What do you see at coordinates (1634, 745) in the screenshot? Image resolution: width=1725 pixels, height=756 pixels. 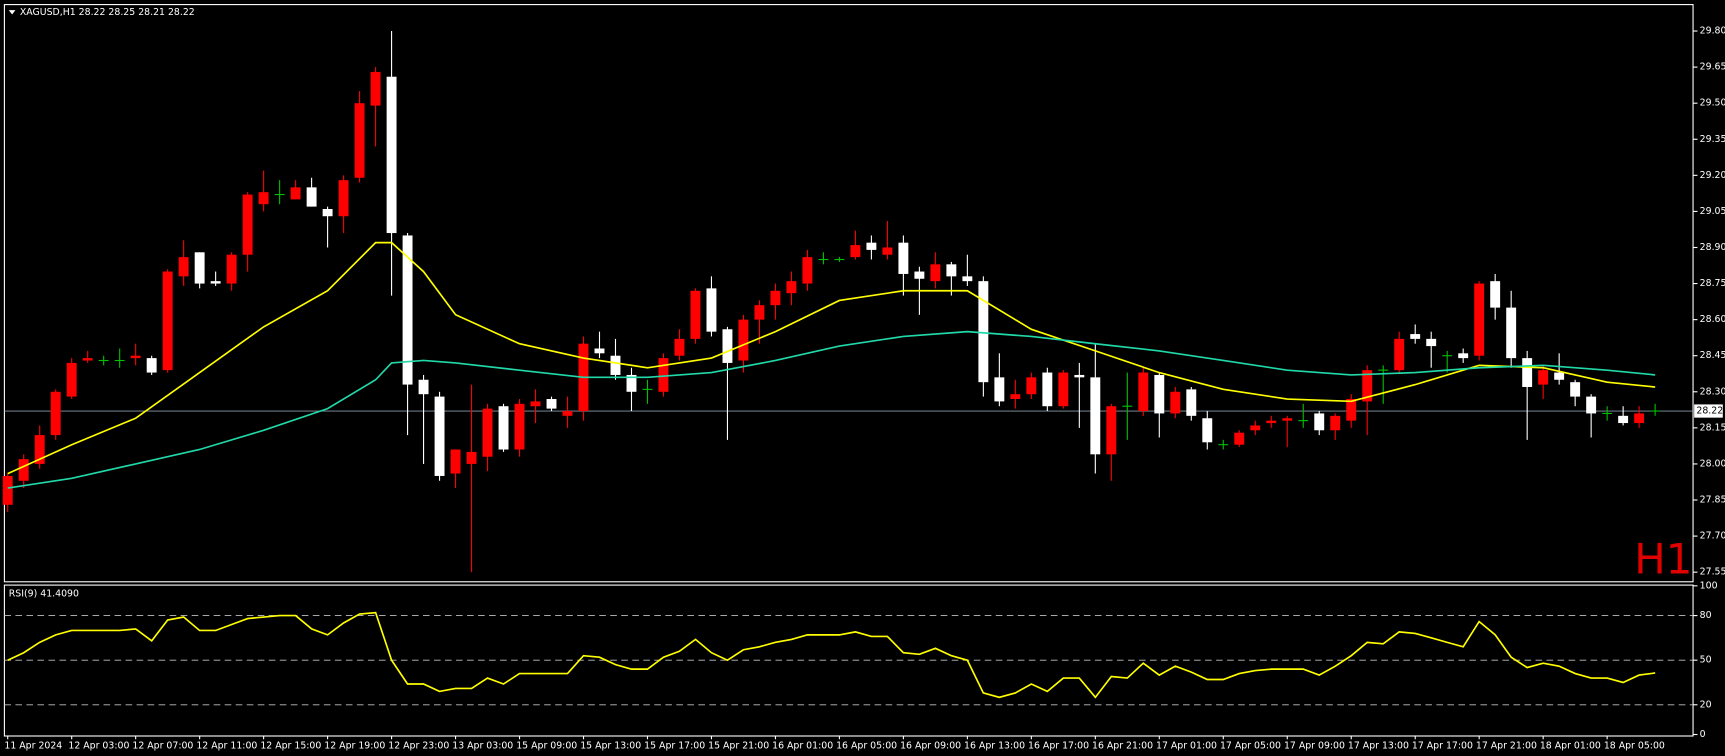 I see `x-tick-label: 18 Apr 05:00` at bounding box center [1634, 745].